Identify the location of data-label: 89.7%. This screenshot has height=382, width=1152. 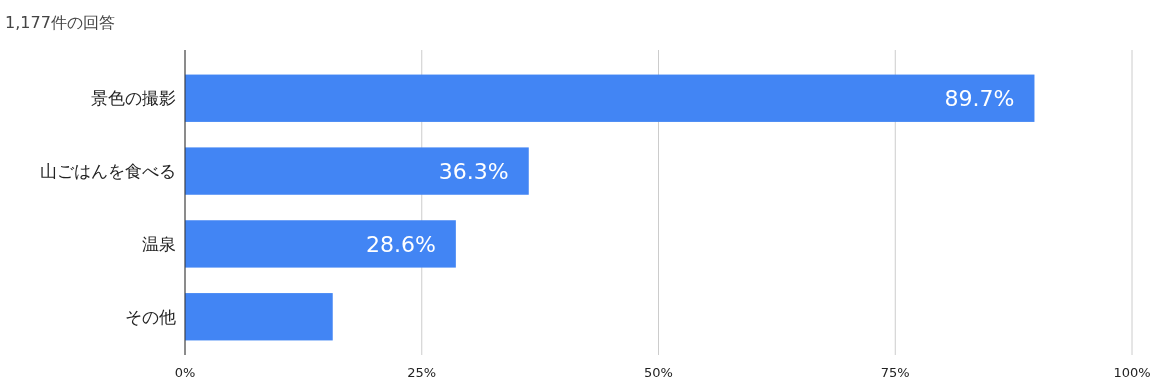
(979, 98).